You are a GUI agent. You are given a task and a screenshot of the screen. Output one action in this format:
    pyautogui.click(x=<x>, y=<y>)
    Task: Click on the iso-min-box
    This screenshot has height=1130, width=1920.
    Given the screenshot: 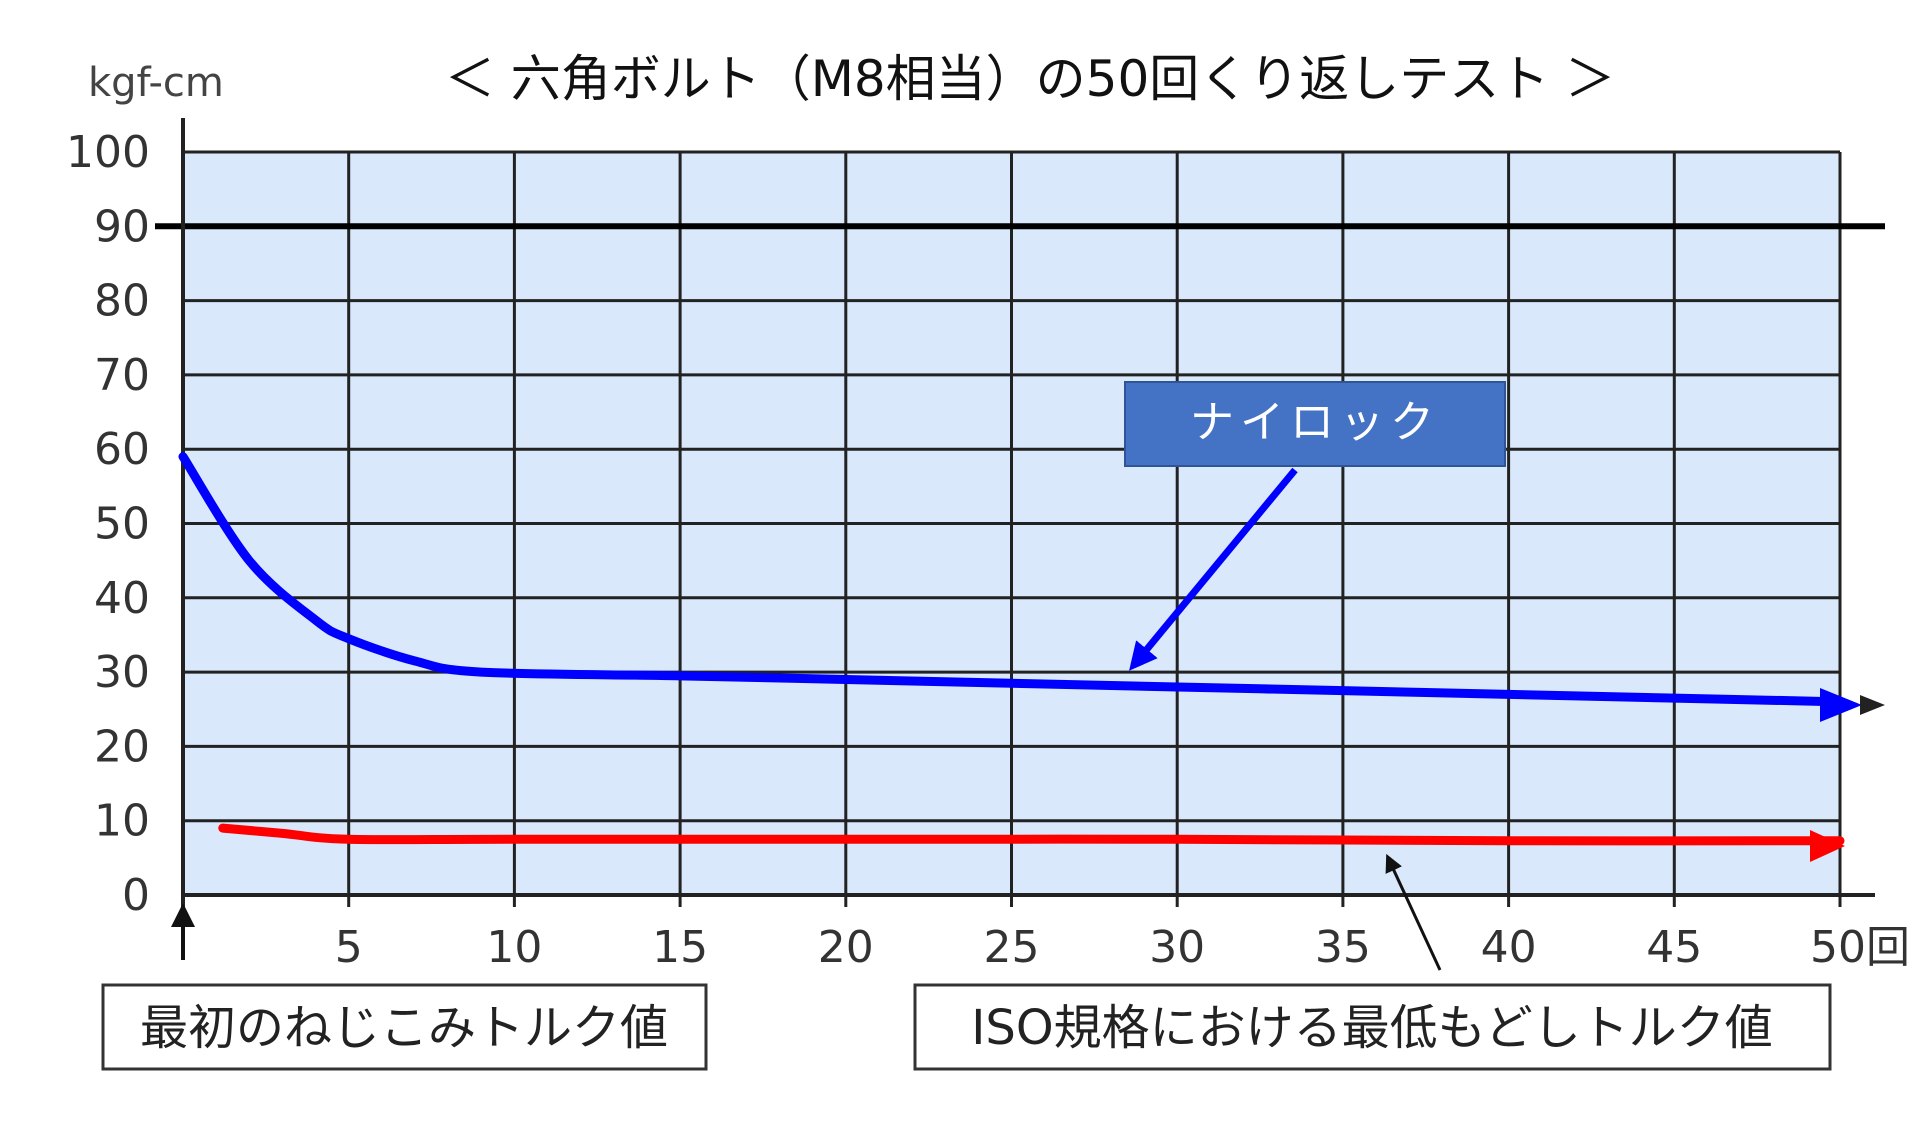 What is the action you would take?
    pyautogui.click(x=1372, y=1027)
    